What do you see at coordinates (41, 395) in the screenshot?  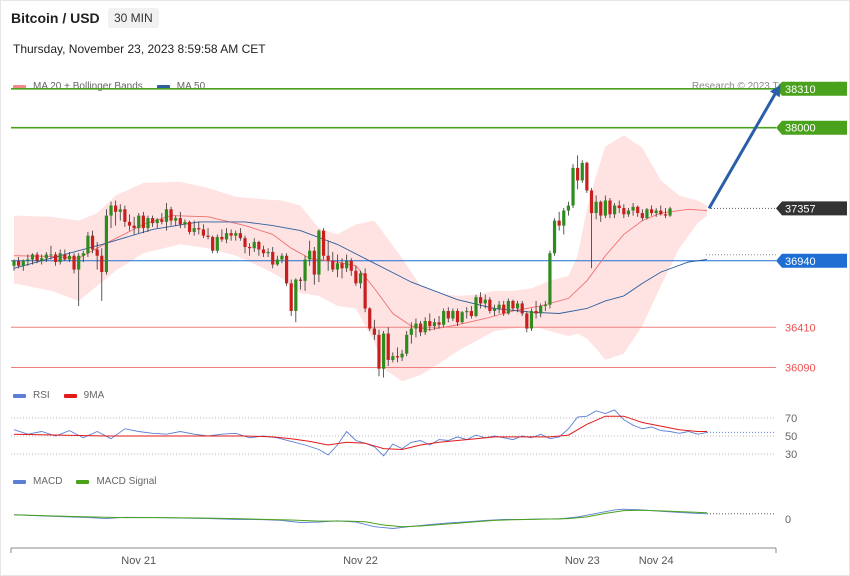 I see `rsi-legend-label: RSI` at bounding box center [41, 395].